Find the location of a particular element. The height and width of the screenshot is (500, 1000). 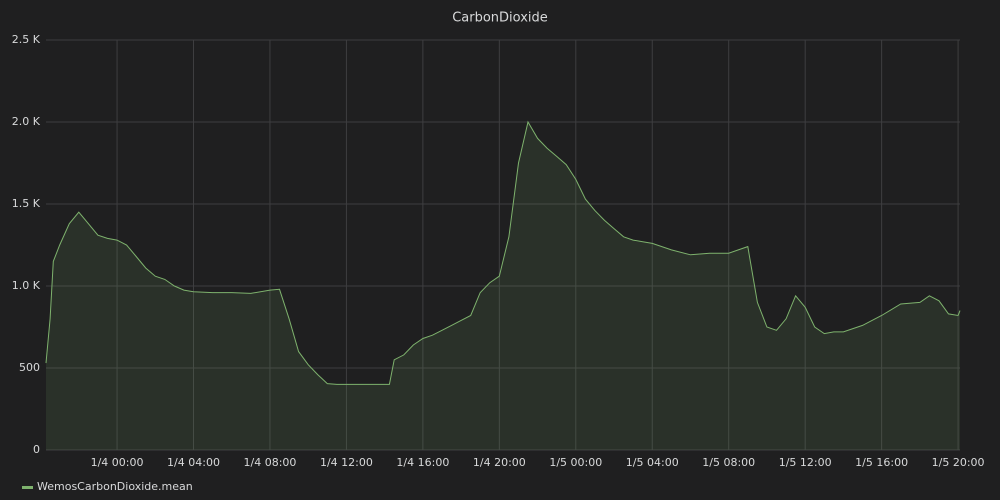

legend-swatch is located at coordinates (27, 487).